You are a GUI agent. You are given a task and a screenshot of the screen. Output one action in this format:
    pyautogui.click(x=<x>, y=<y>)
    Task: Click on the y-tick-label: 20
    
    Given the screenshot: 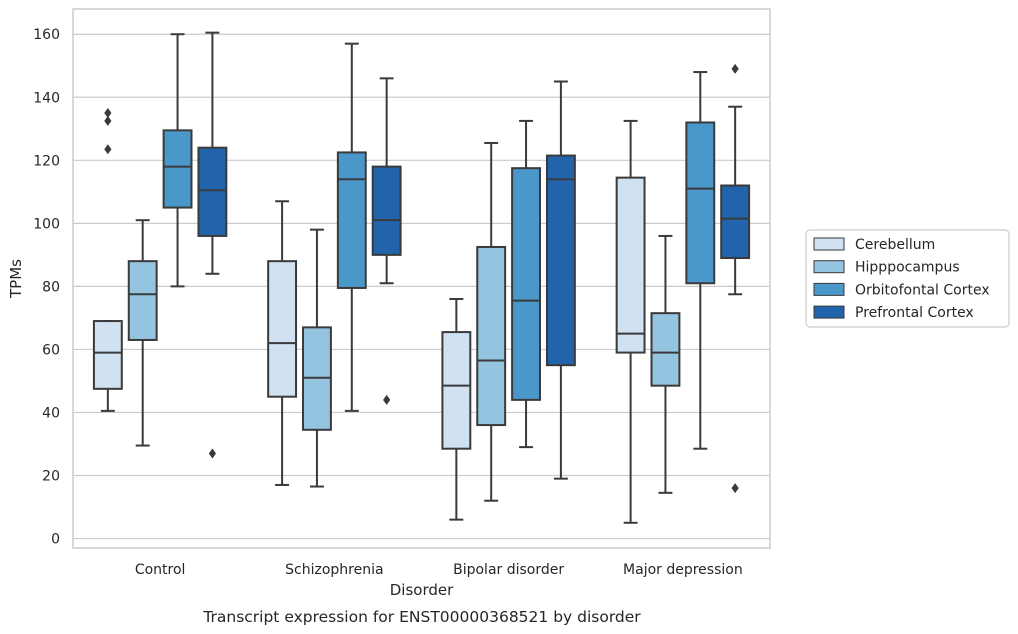 What is the action you would take?
    pyautogui.click(x=51, y=477)
    